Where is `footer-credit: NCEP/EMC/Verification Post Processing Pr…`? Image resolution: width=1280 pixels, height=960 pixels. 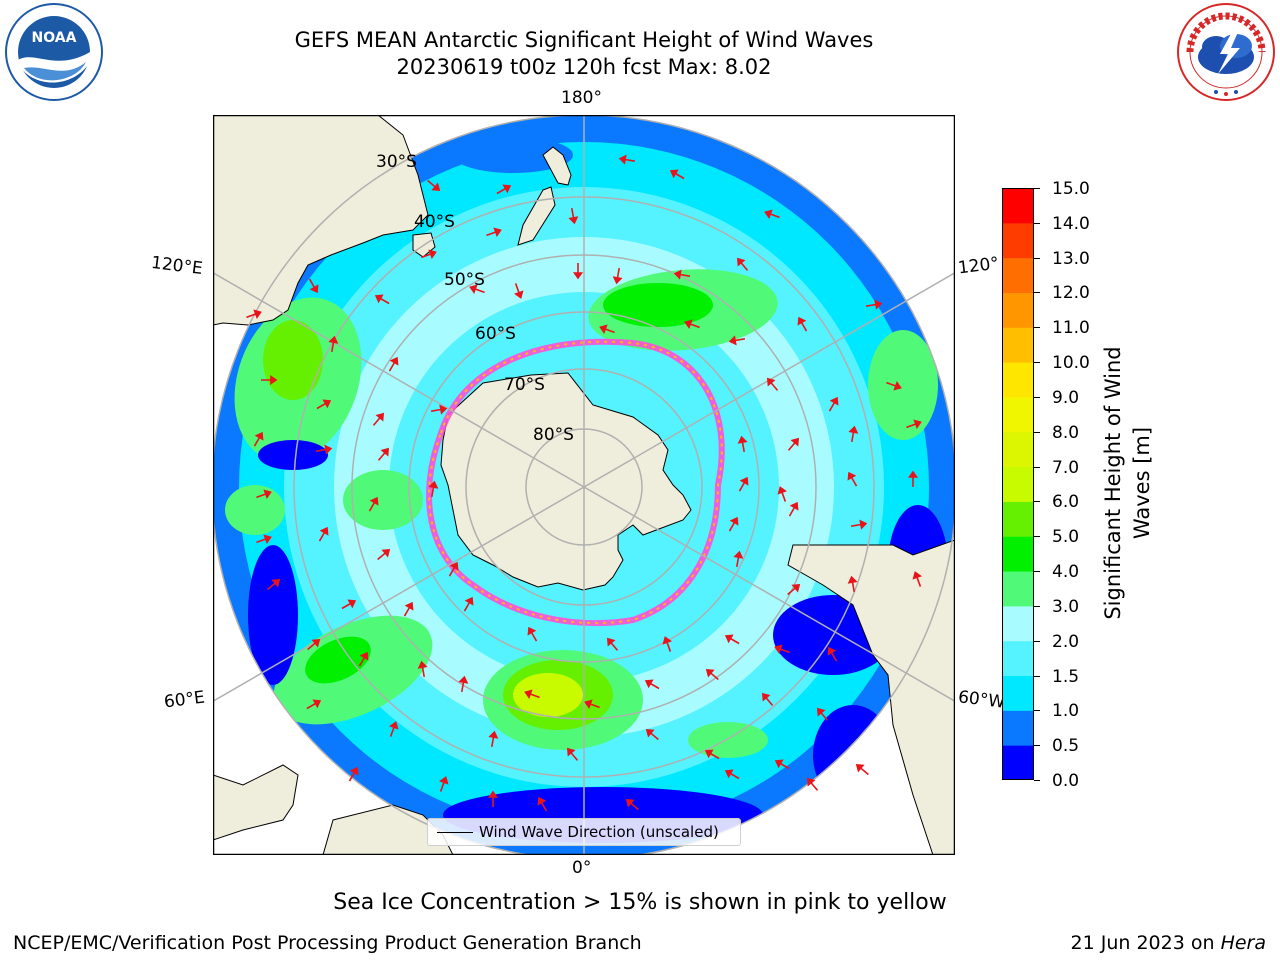 footer-credit: NCEP/EMC/Verification Post Processing Pr… is located at coordinates (327, 943).